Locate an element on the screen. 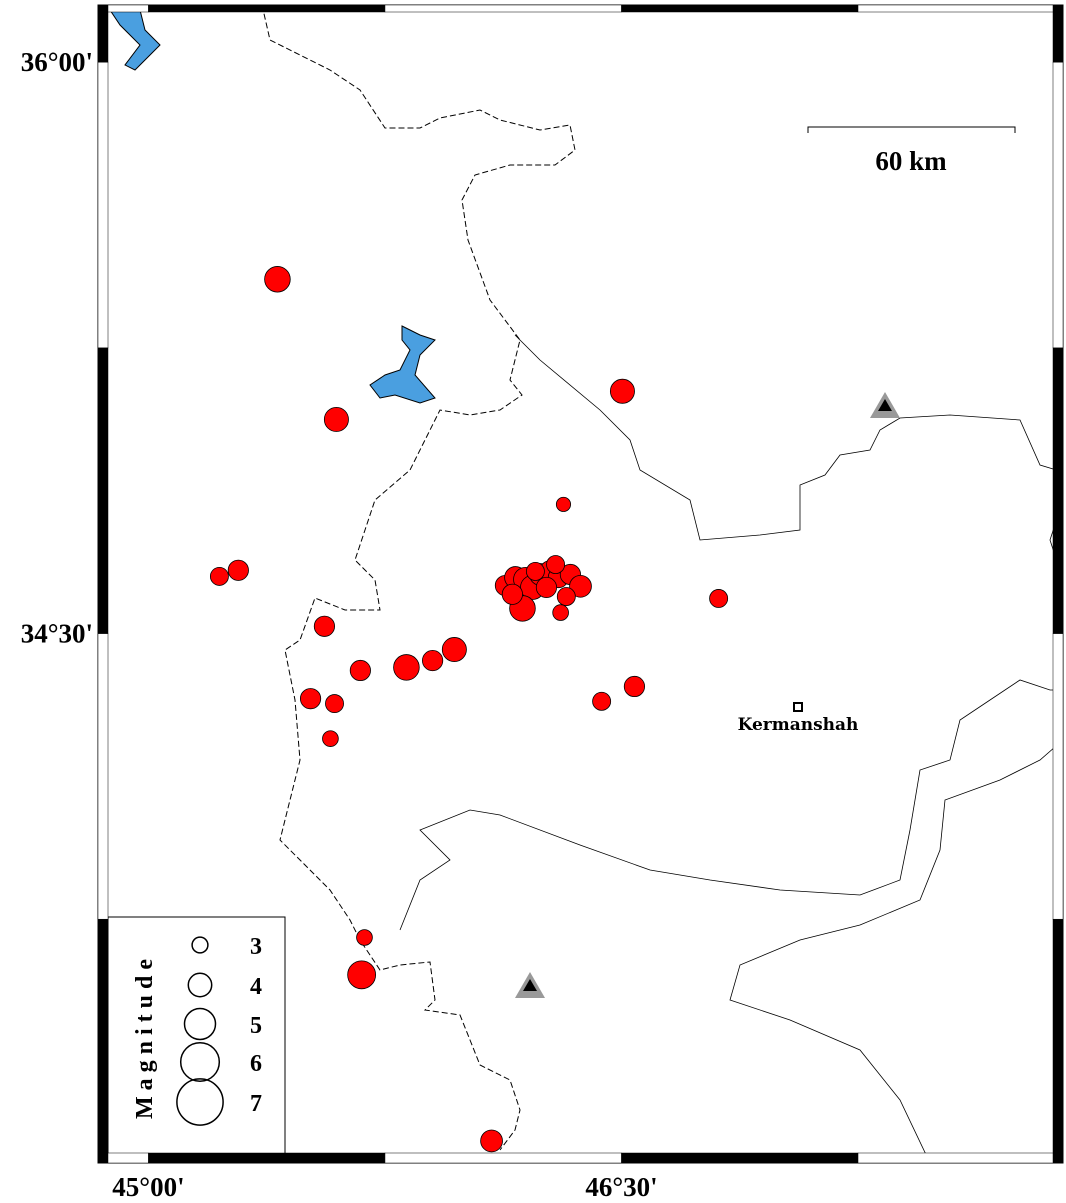 The height and width of the screenshot is (1203, 1066). legend-label: 7 is located at coordinates (256, 1104).